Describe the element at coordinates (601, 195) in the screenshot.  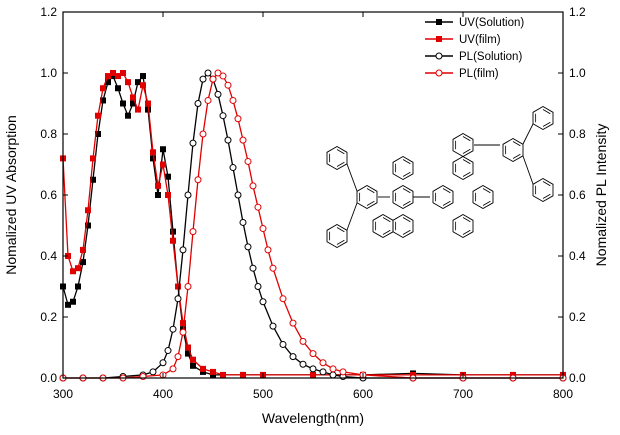
I see `y2-axis-title: Nomalized PL Intensity` at that location.